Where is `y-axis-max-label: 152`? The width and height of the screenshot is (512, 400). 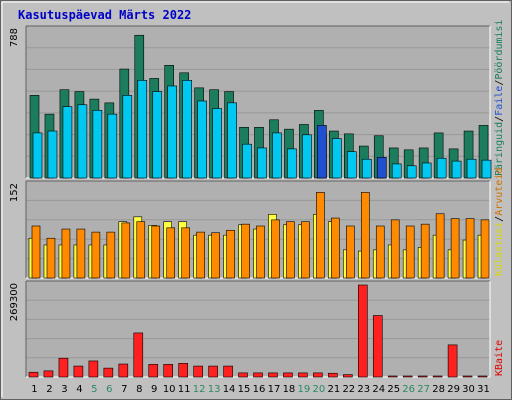 y-axis-max-label: 152 is located at coordinates (14, 192).